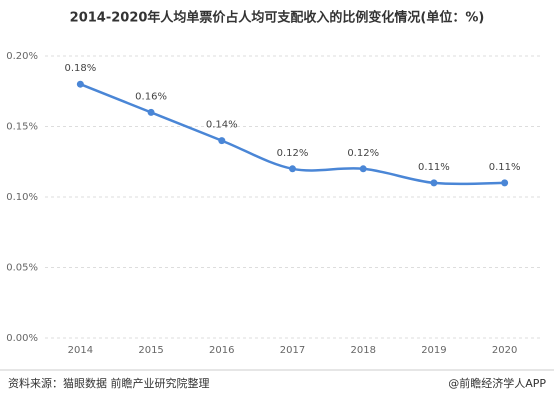 Image resolution: width=554 pixels, height=404 pixels. I want to click on chart-title: 2014-2020年人均单票价占人均可支配收入的比例变化情况(单位：%), so click(277, 18).